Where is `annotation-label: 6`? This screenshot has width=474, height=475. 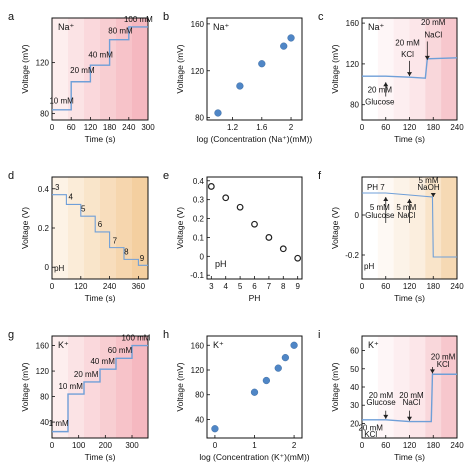 annotation-label: 6 is located at coordinates (100, 224).